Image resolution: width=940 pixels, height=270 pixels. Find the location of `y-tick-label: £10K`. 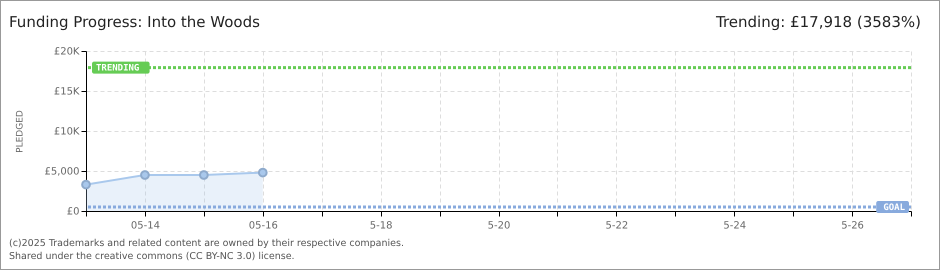

y-tick-label: £10K is located at coordinates (67, 132).